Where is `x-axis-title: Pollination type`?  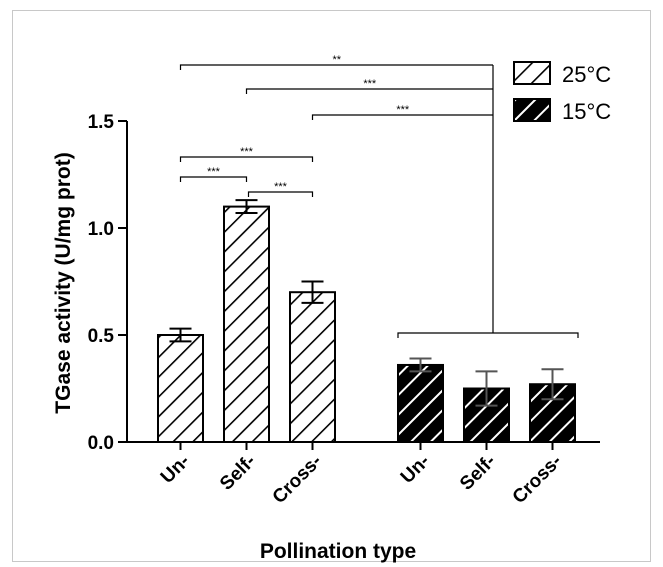
x-axis-title: Pollination type is located at coordinates (338, 551).